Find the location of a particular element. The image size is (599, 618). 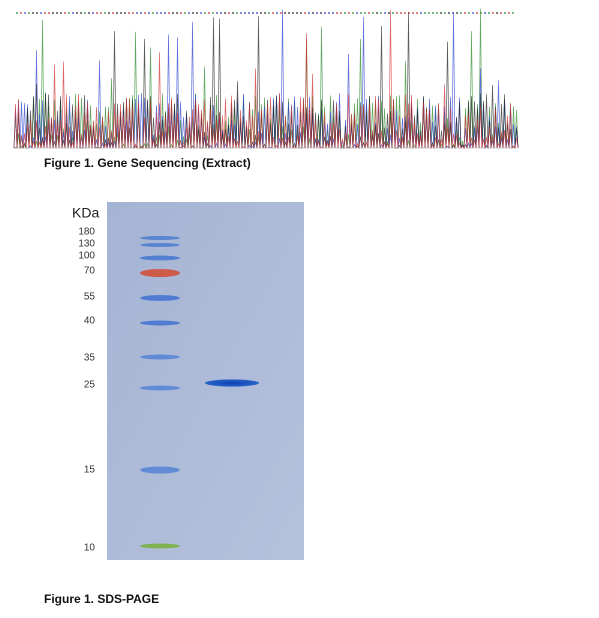

caption: Figure 1. Gene Sequencing (Extract) is located at coordinates (147, 163).